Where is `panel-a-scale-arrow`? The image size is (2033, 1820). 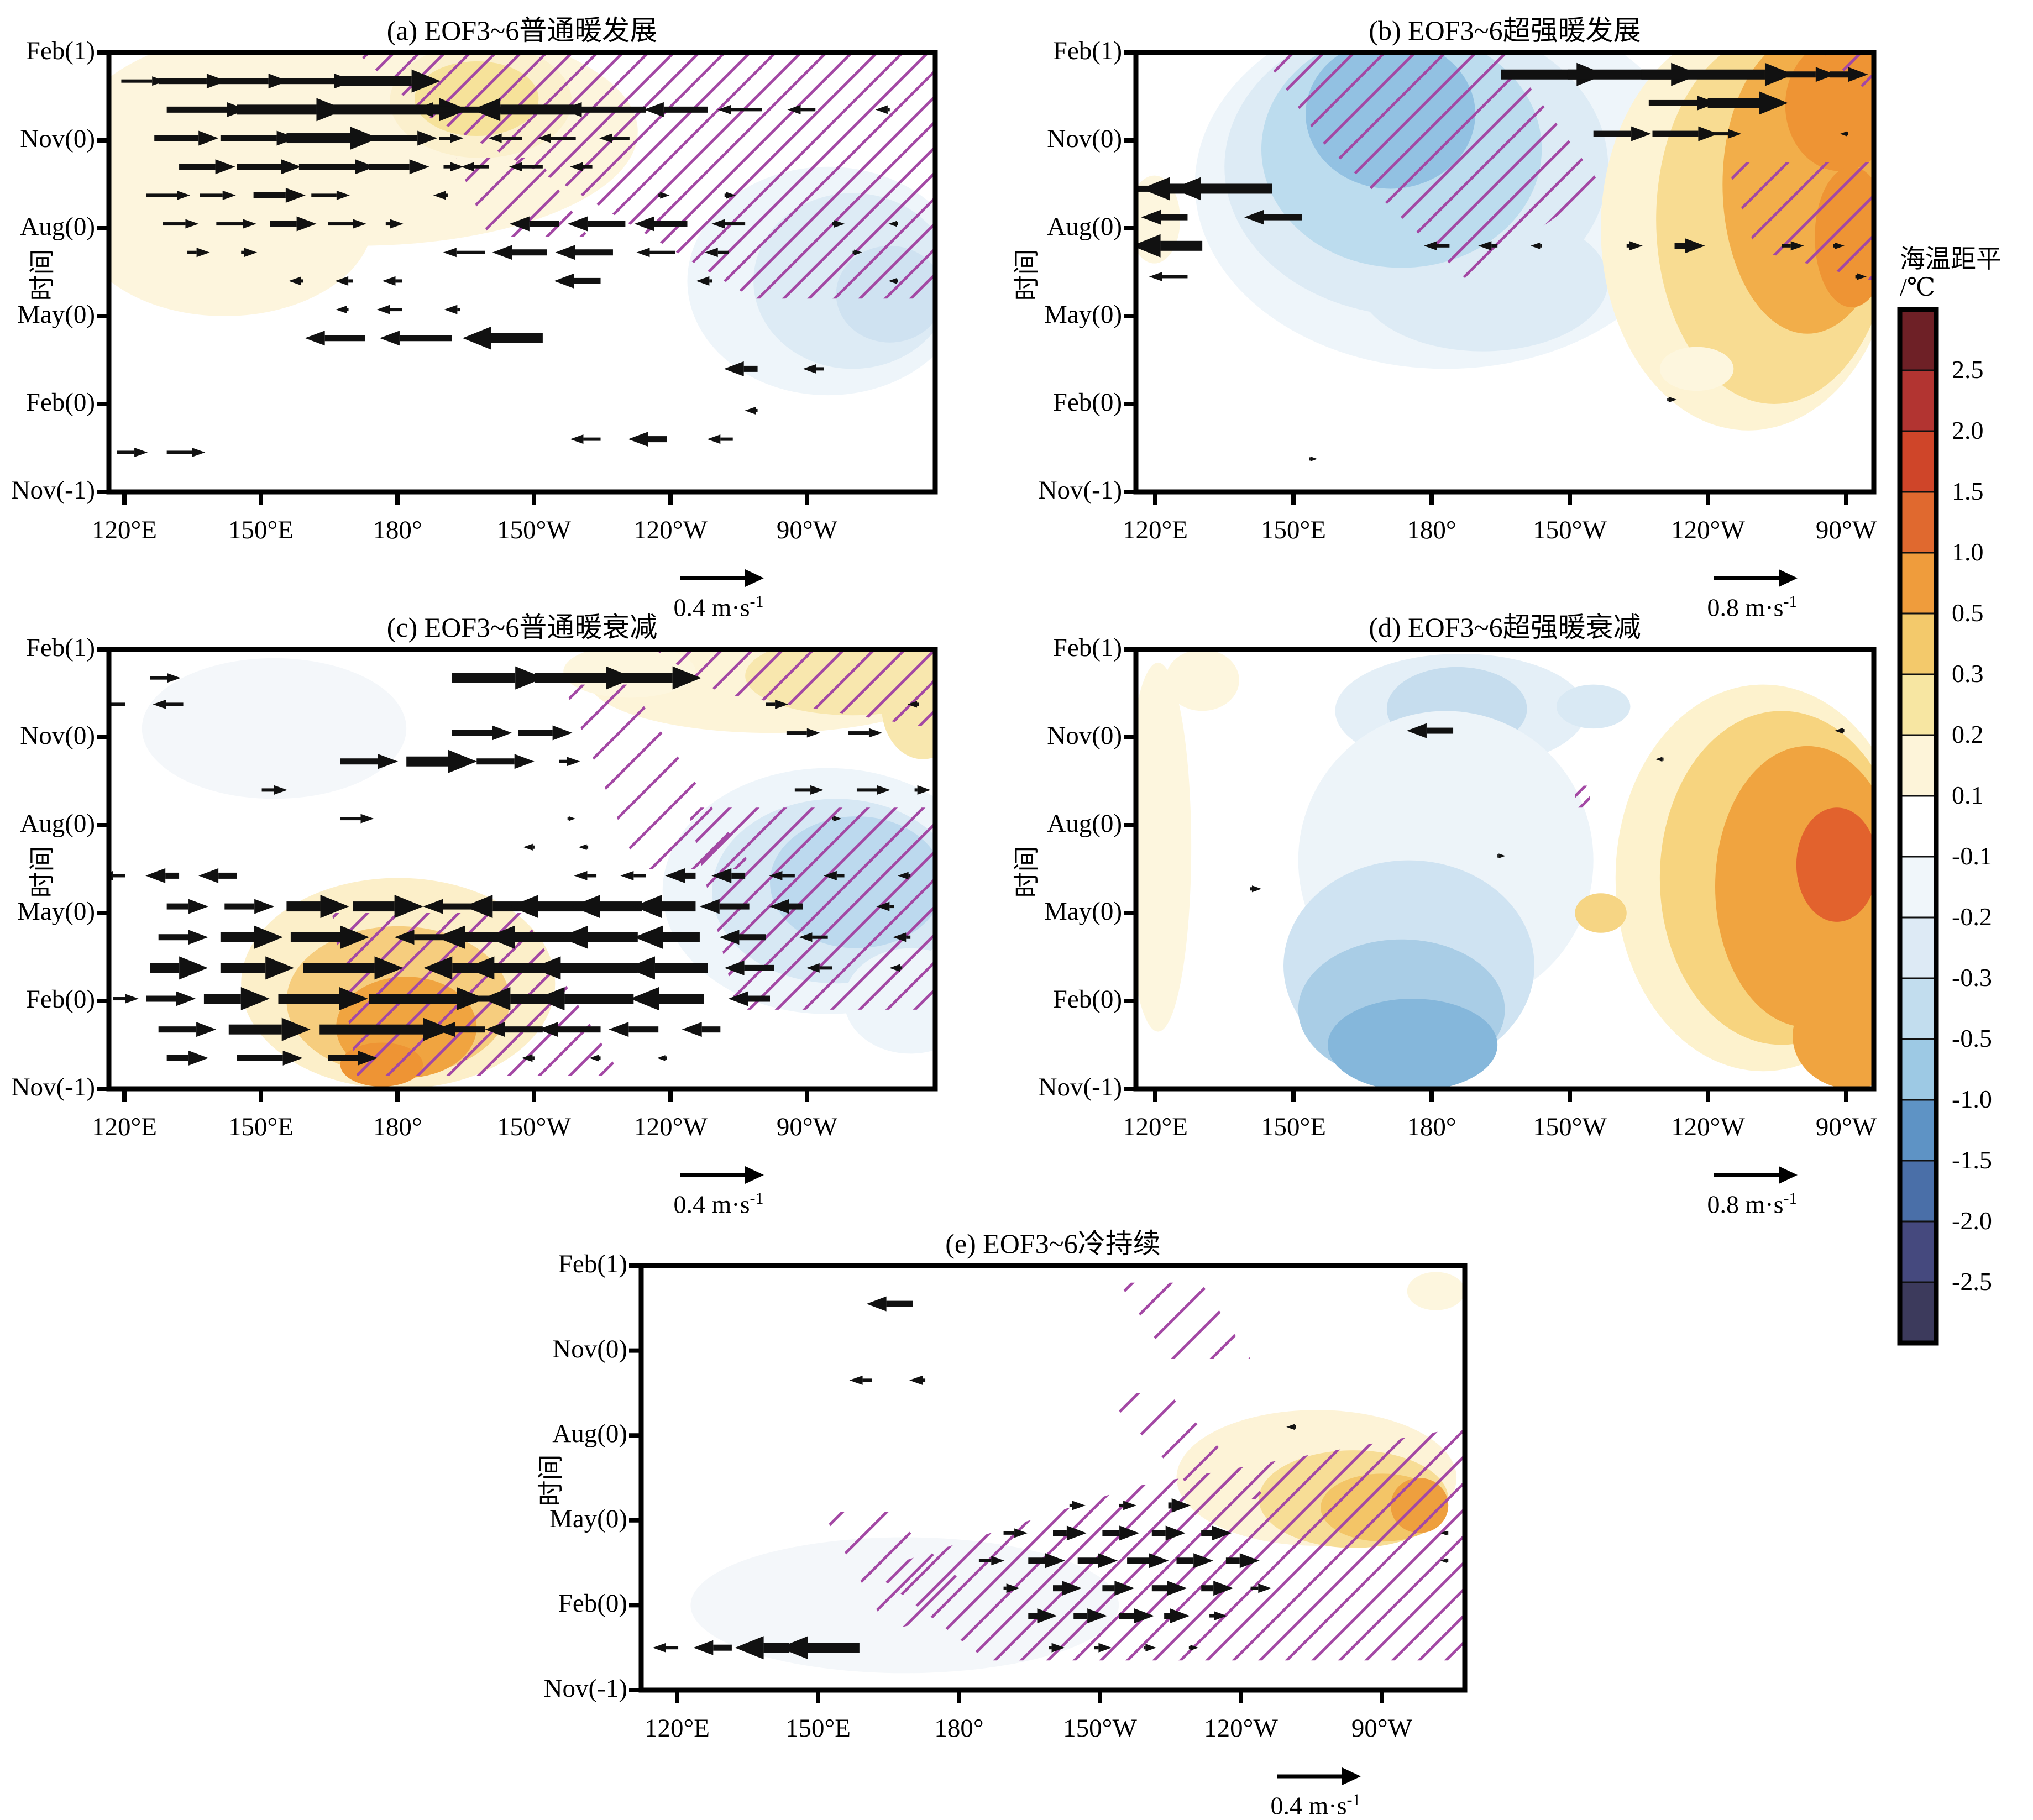 panel-a-scale-arrow is located at coordinates (722, 578).